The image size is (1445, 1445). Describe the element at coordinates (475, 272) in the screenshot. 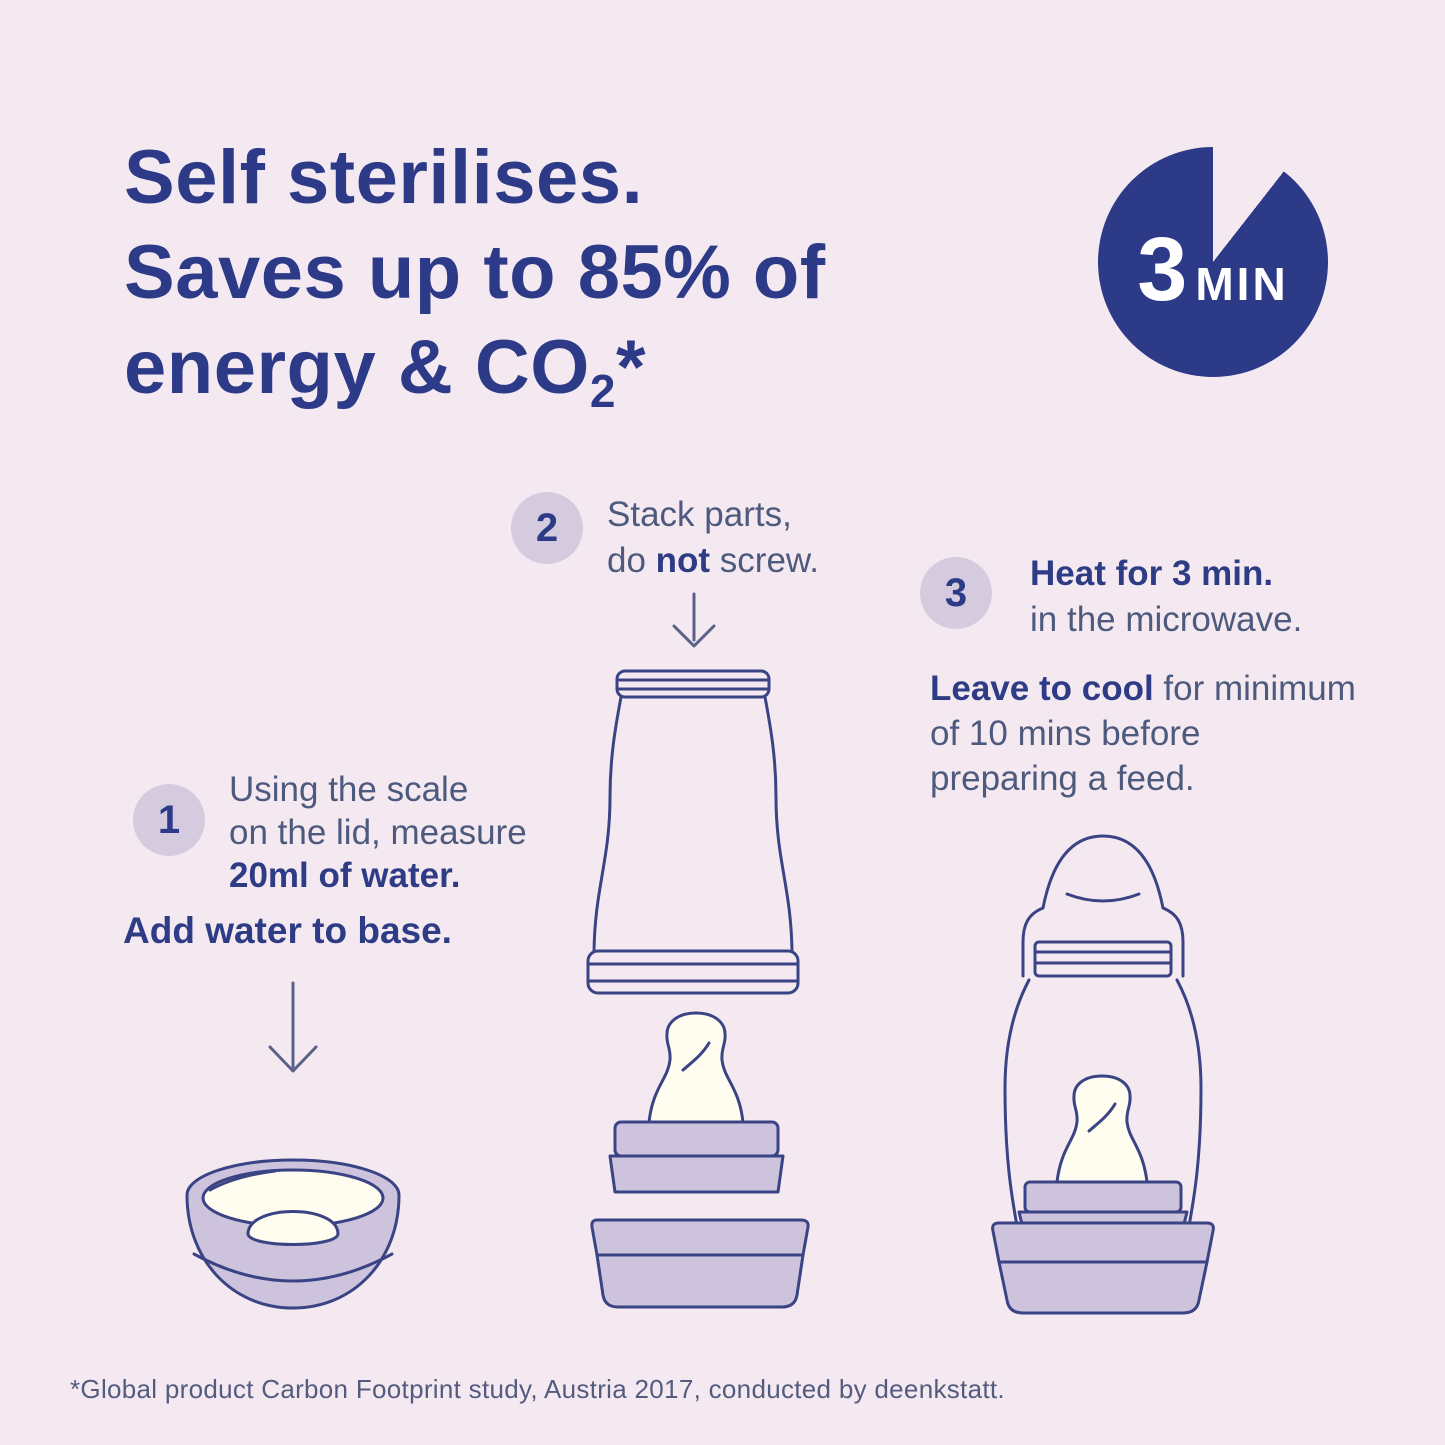

I see `title-line-2: Saves up to 85% of` at that location.